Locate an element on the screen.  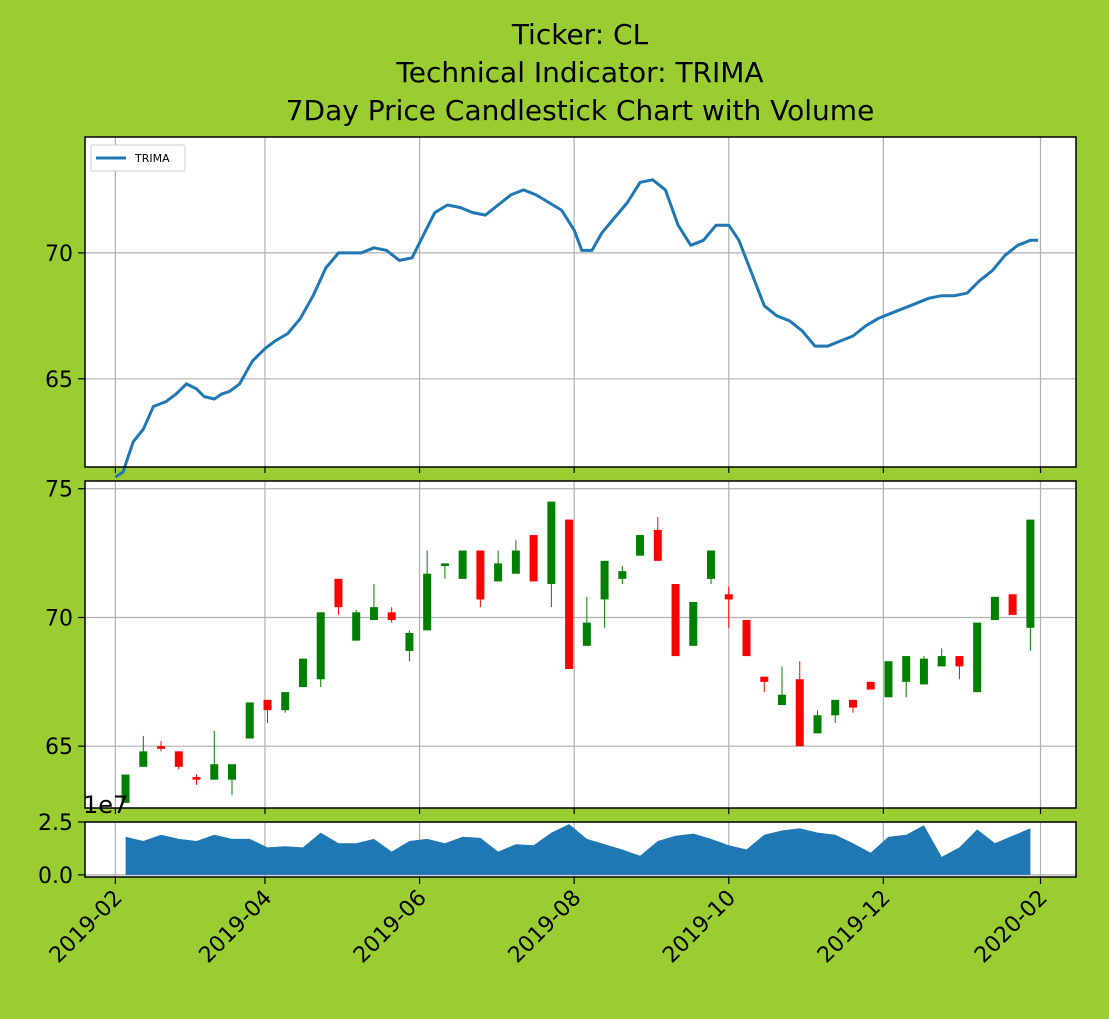
chart-title-line-1: Ticker: CL is located at coordinates (580, 34).